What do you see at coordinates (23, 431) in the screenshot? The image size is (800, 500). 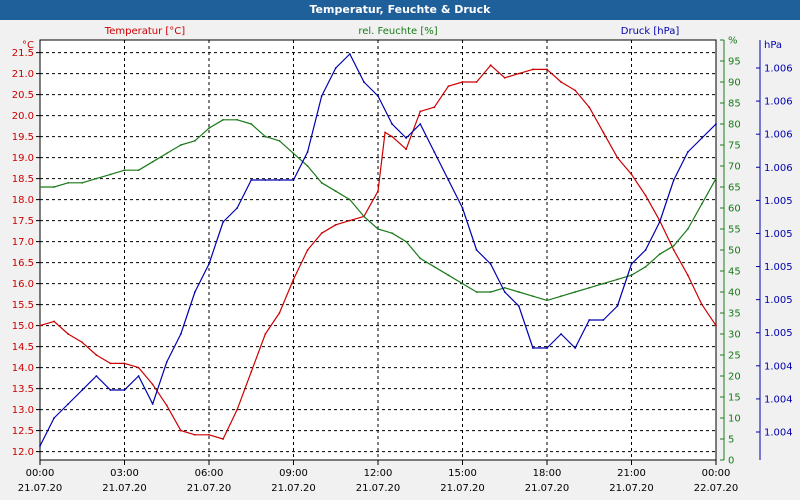 I see `temperature-tick-label: 12.5` at bounding box center [23, 431].